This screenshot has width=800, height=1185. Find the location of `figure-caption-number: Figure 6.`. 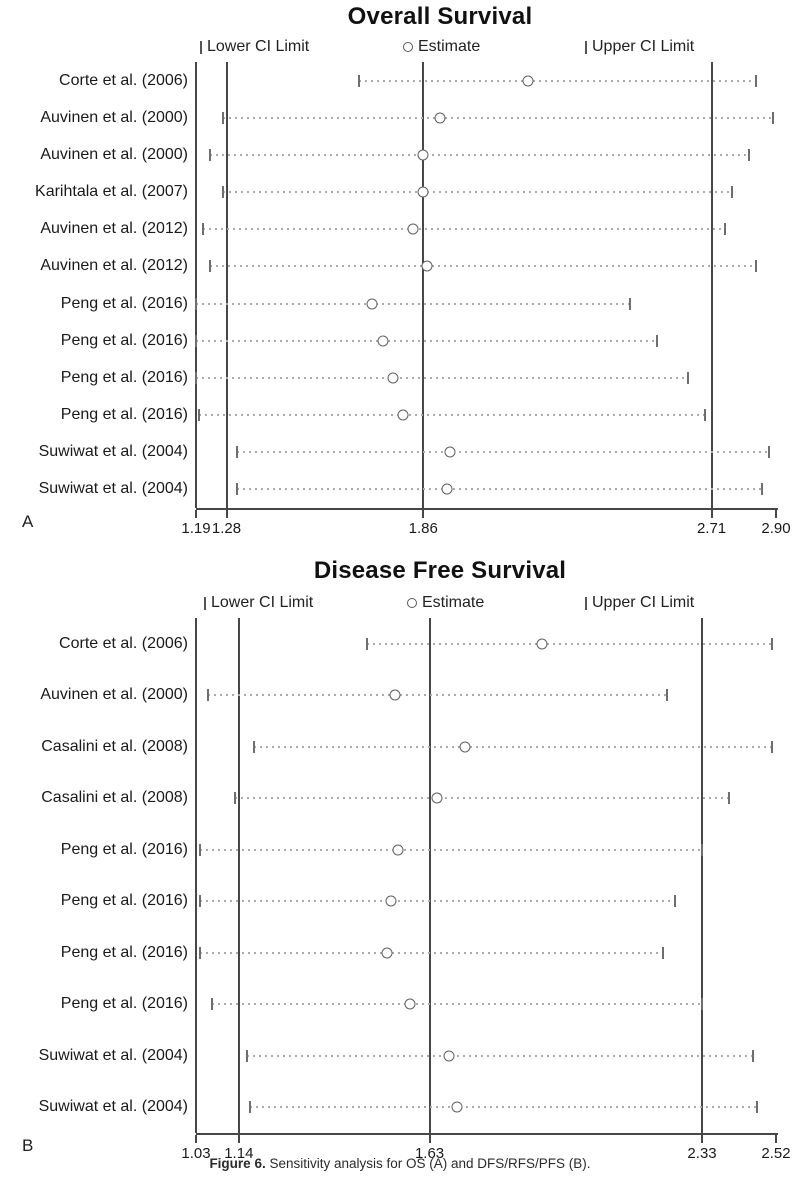

figure-caption-number: Figure 6. is located at coordinates (237, 1163).